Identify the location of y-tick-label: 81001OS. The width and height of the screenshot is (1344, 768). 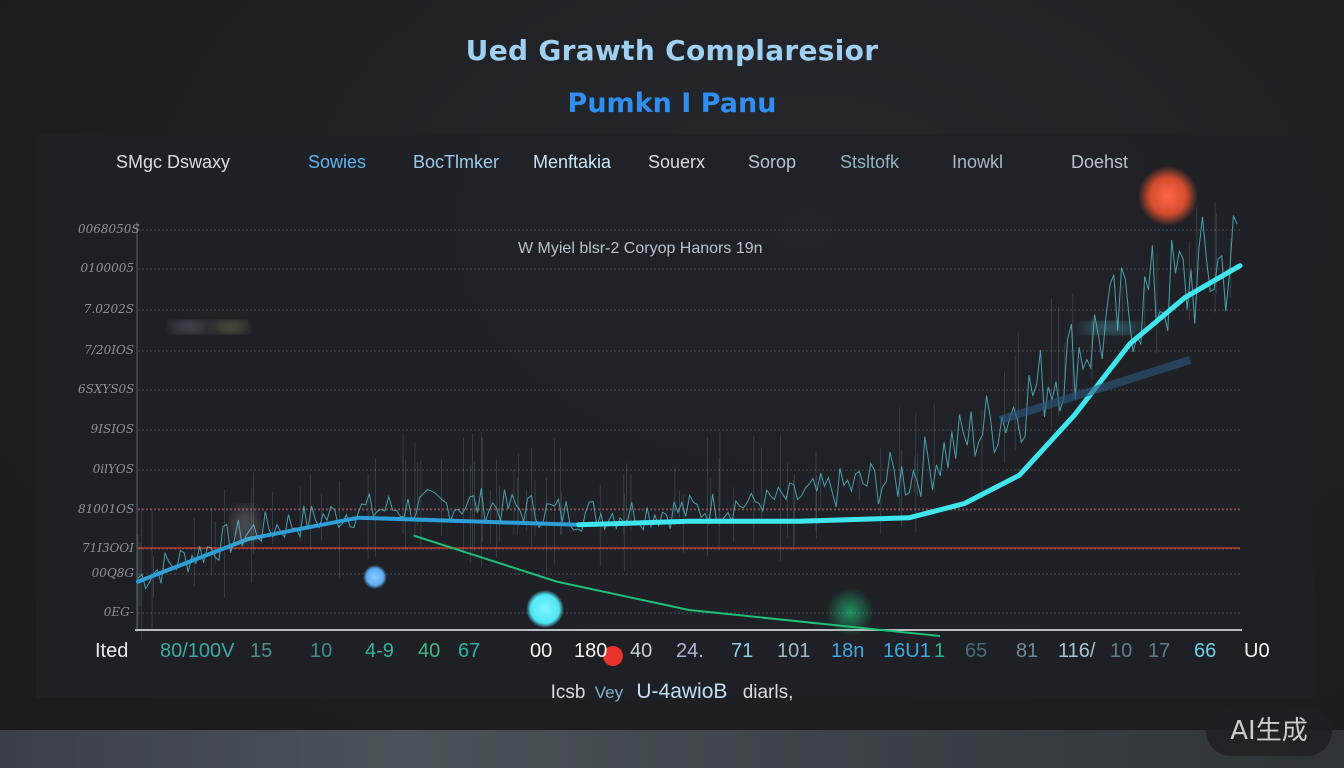
(106, 509).